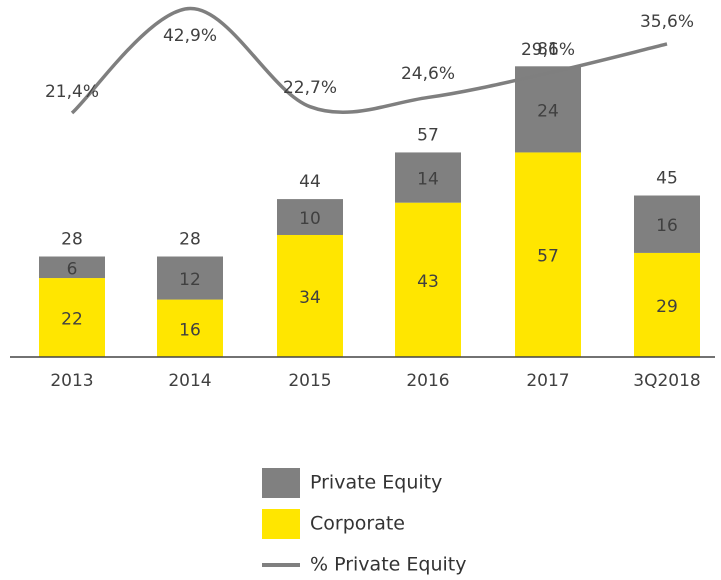  I want to click on segment-label: 57, so click(548, 257).